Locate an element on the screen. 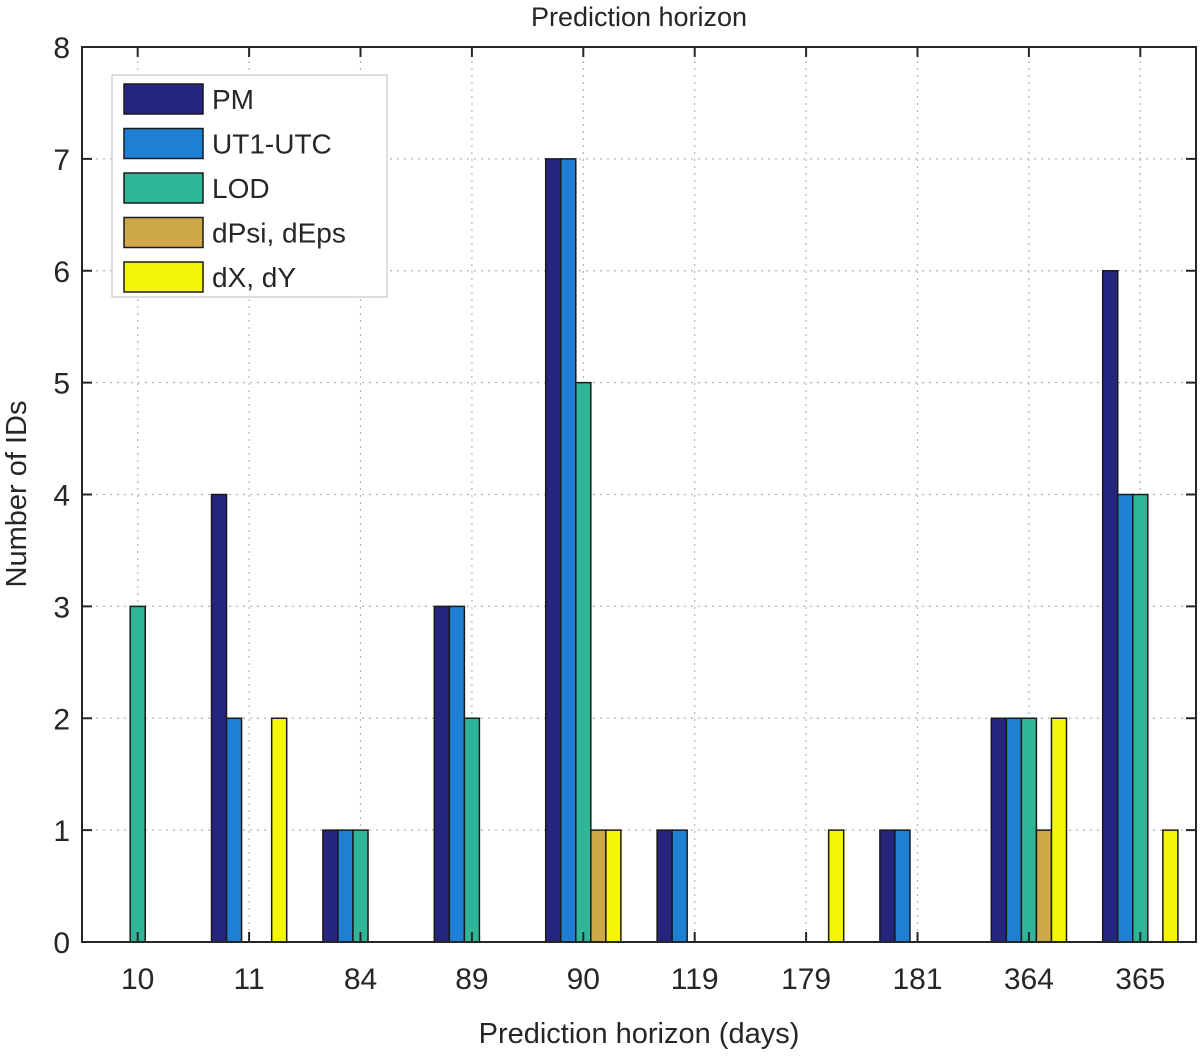 This screenshot has height=1057, width=1202. y-tick-label: 5 is located at coordinates (61, 384).